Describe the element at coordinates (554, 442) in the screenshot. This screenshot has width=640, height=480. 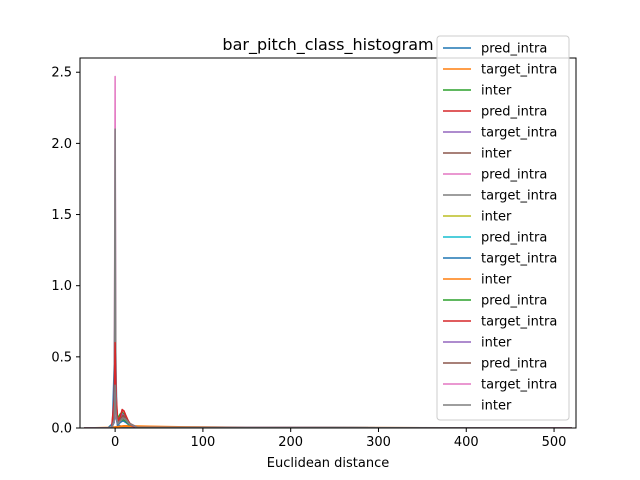
I see `x-tick-label: 500` at that location.